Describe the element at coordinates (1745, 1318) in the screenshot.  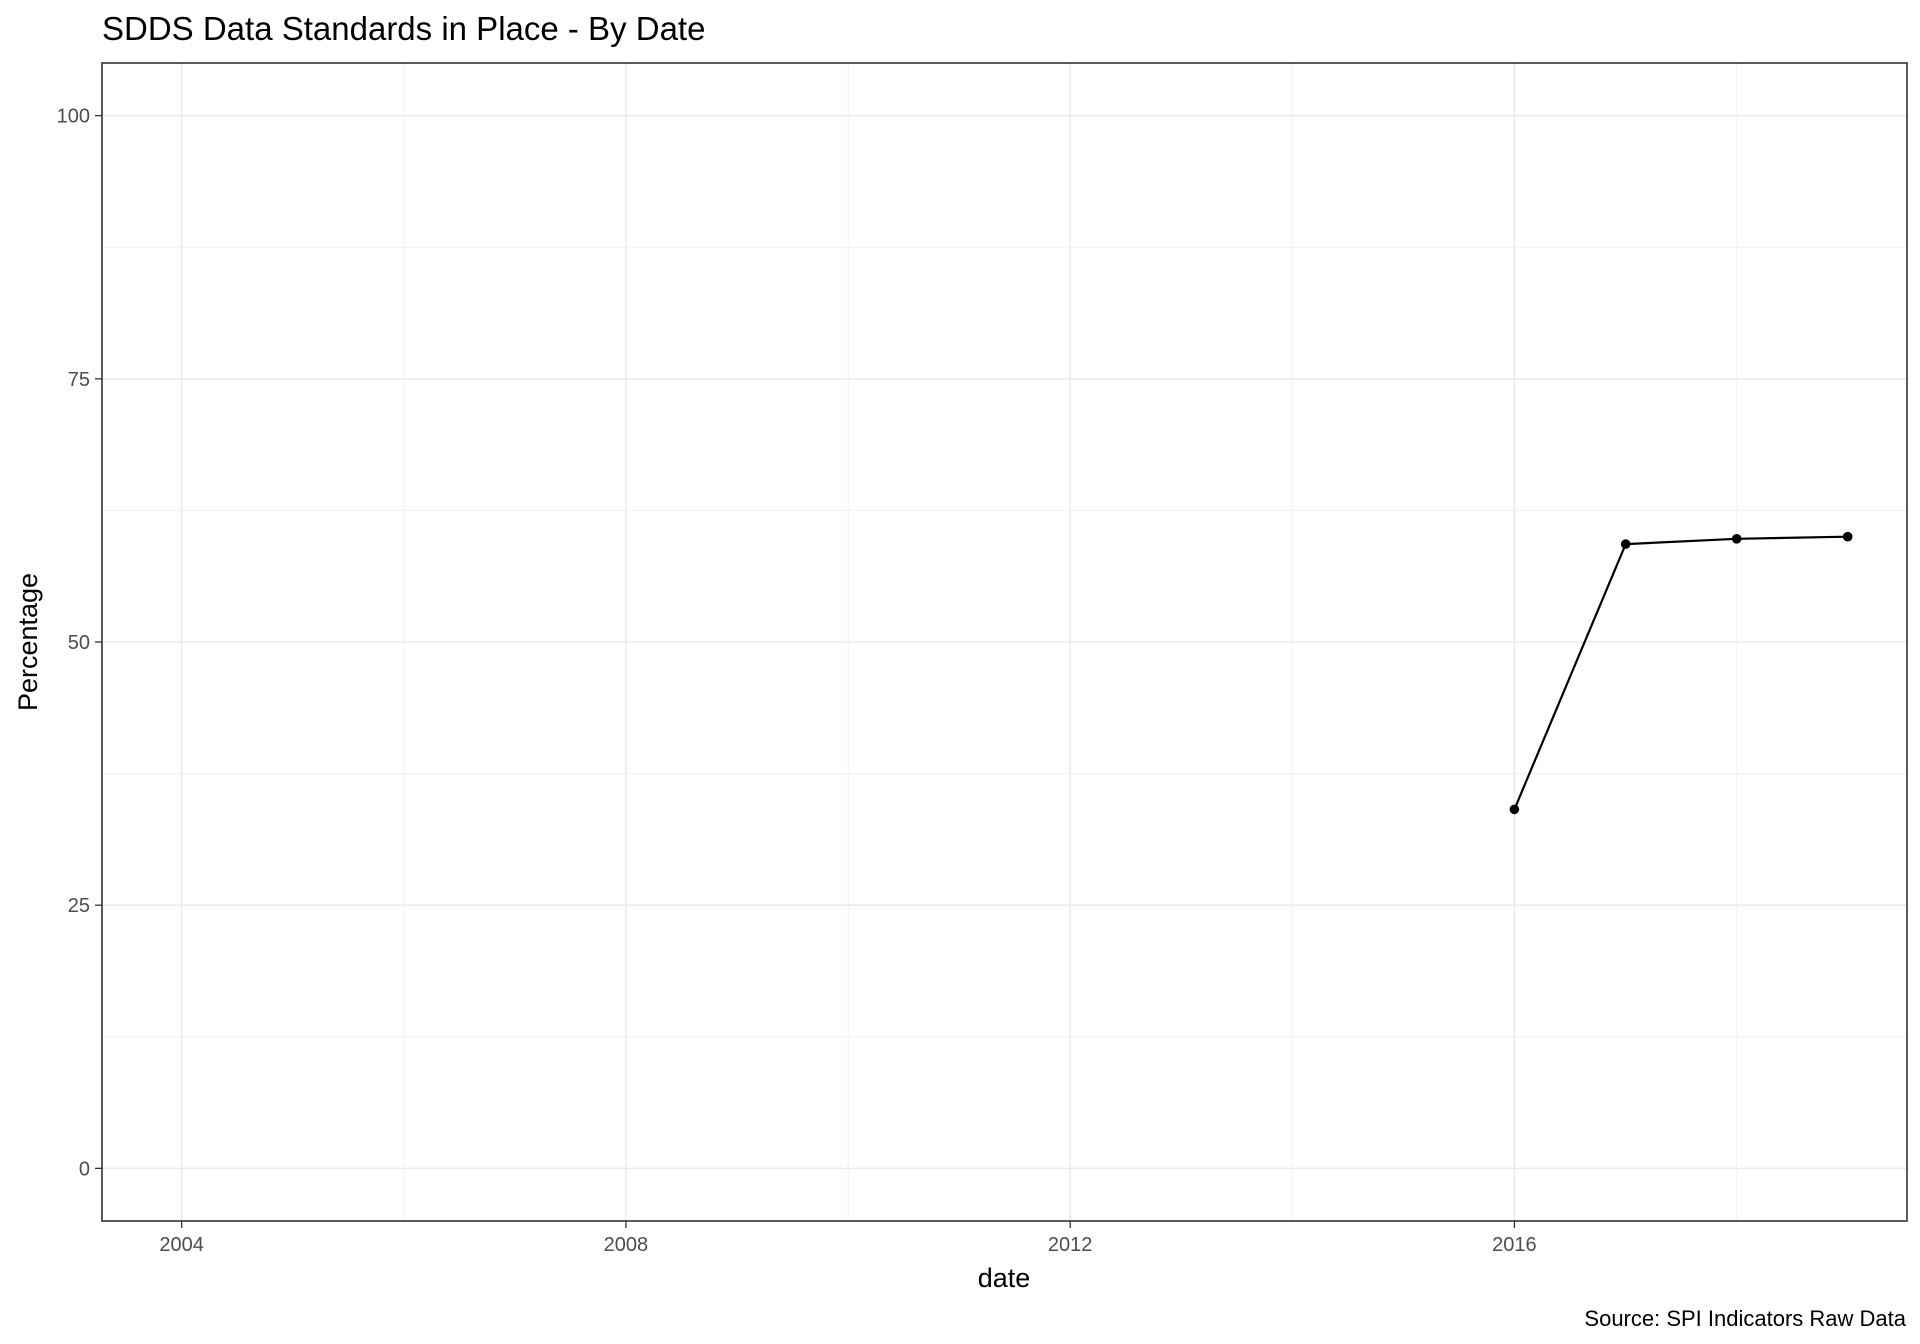
I see `chart-caption: Source: SPI Indicators Raw Data` at that location.